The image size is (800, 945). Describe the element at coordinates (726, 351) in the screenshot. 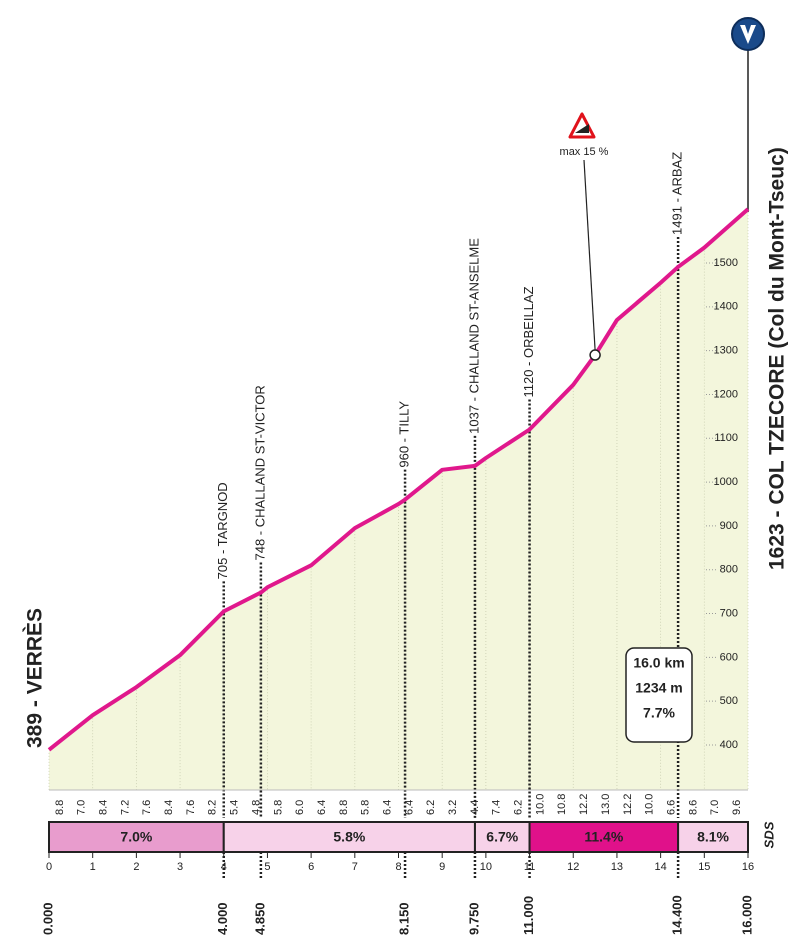

I see `y-tick-label: 1300` at that location.